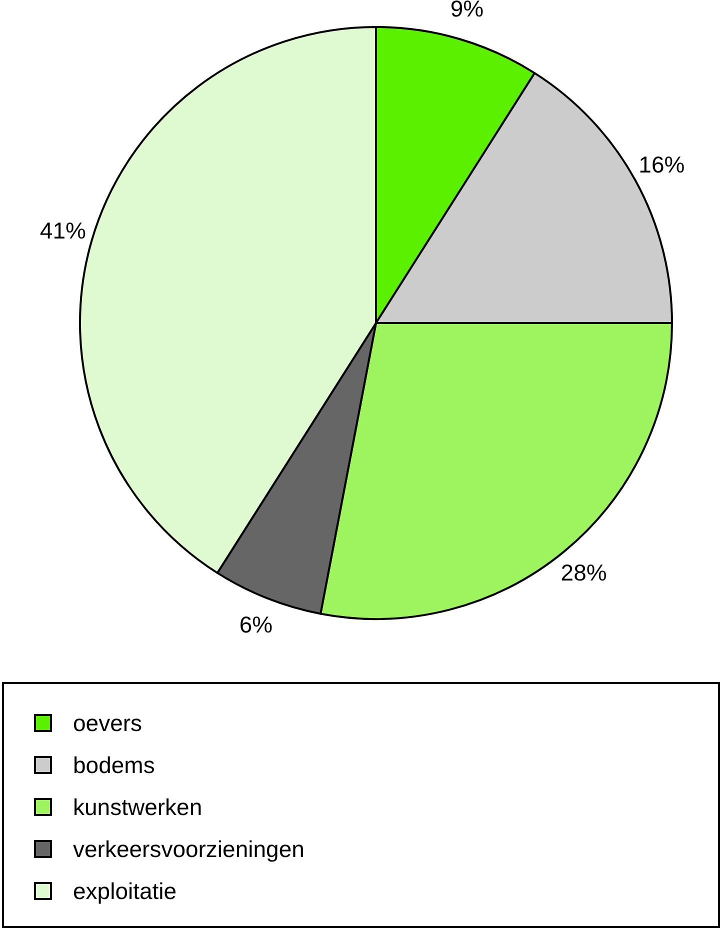  I want to click on legend-label: oevers, so click(107, 723).